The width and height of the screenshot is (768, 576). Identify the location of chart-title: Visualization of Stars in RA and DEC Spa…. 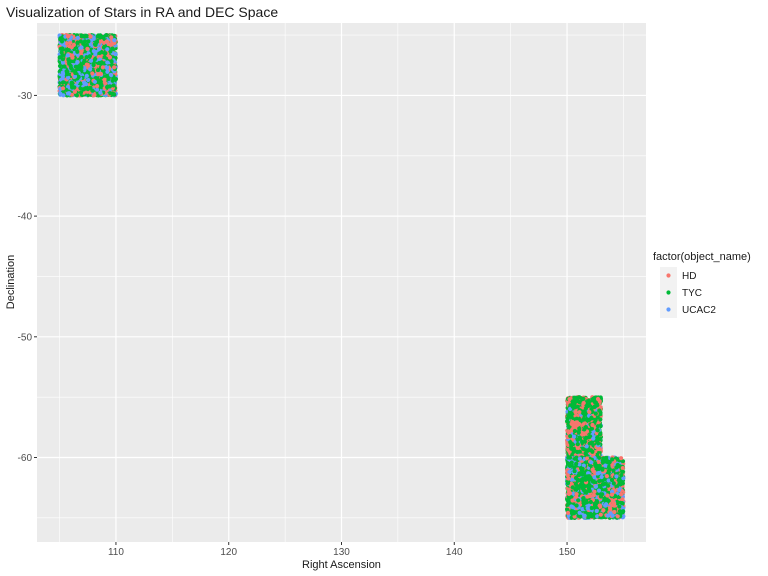
(142, 12).